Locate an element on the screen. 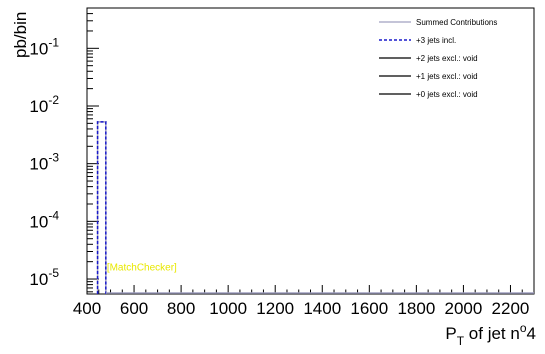 The width and height of the screenshot is (545, 354). y-tick-label: 10⁻³ is located at coordinates (44, 162).